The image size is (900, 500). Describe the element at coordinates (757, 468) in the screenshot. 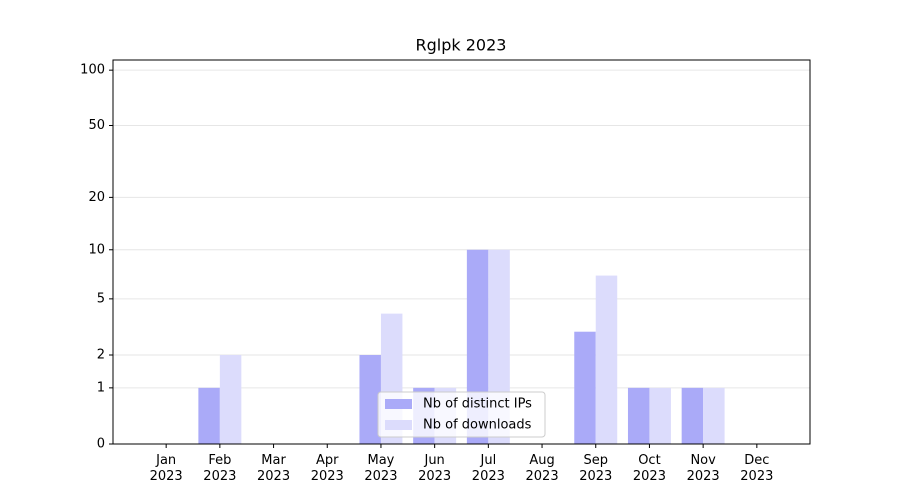

I see `x-tick-label: Dec 2023` at that location.